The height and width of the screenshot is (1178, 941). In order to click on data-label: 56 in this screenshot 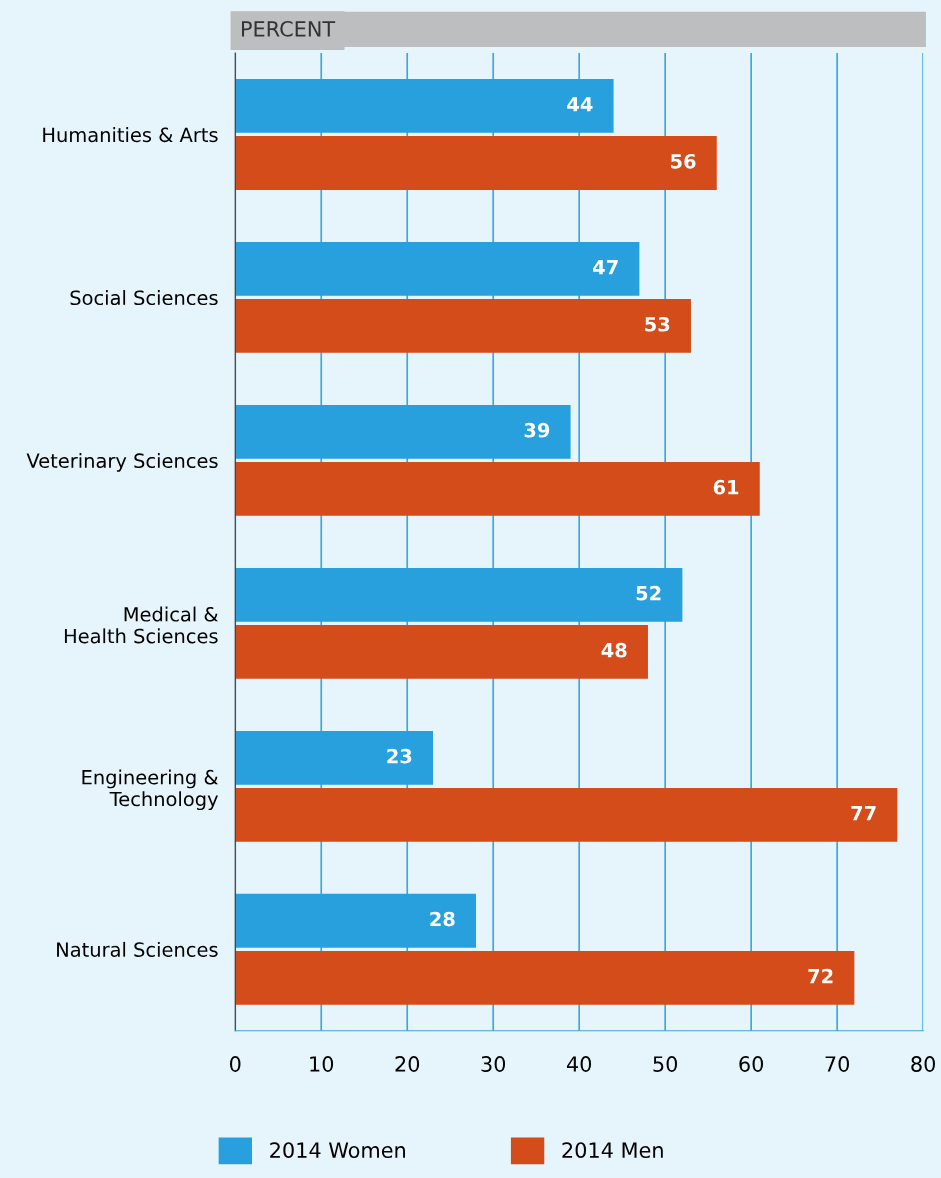, I will do `click(683, 161)`.